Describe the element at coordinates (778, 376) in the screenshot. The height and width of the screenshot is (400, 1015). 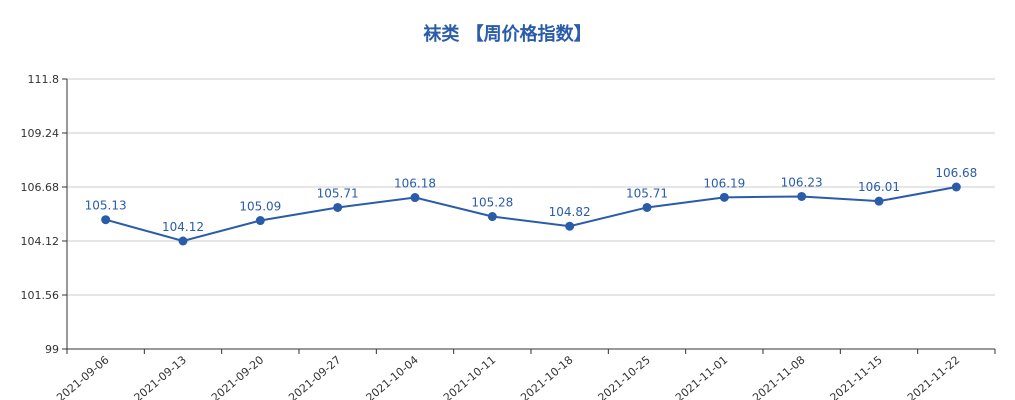
I see `x-tick-label: 2021-11-08` at that location.